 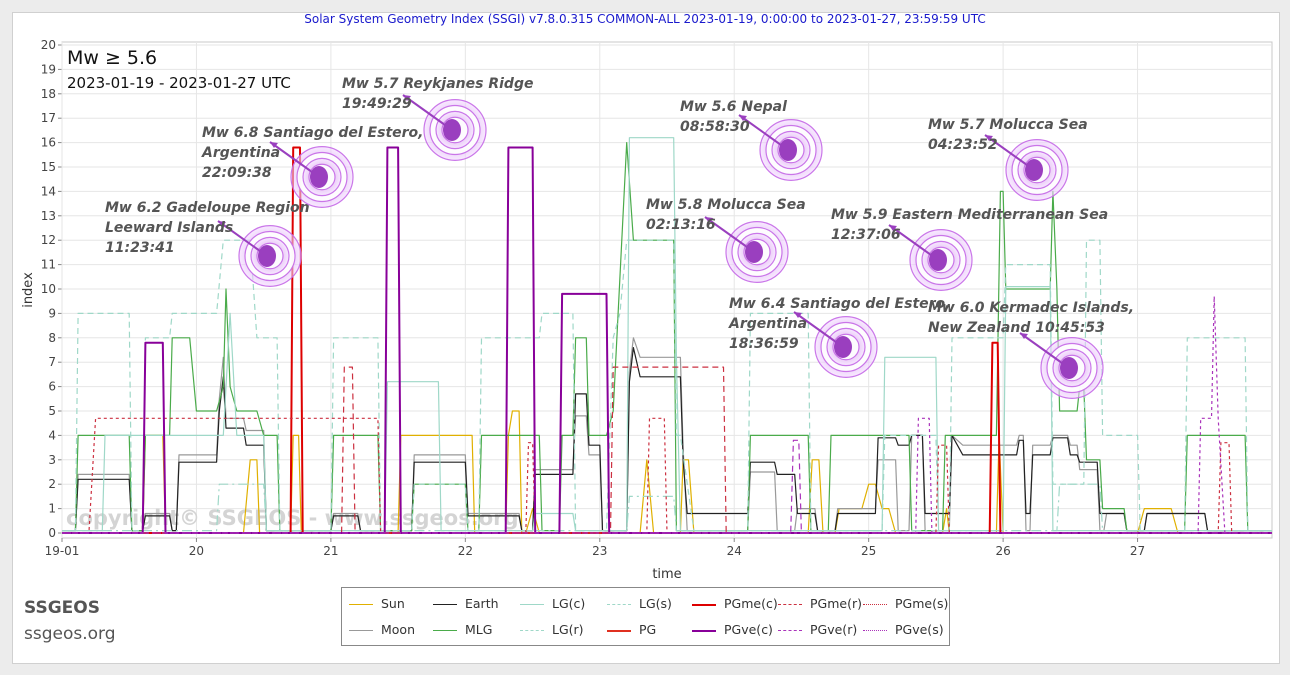 What do you see at coordinates (655, 603) in the screenshot?
I see `legend-label: LG(s)` at bounding box center [655, 603].